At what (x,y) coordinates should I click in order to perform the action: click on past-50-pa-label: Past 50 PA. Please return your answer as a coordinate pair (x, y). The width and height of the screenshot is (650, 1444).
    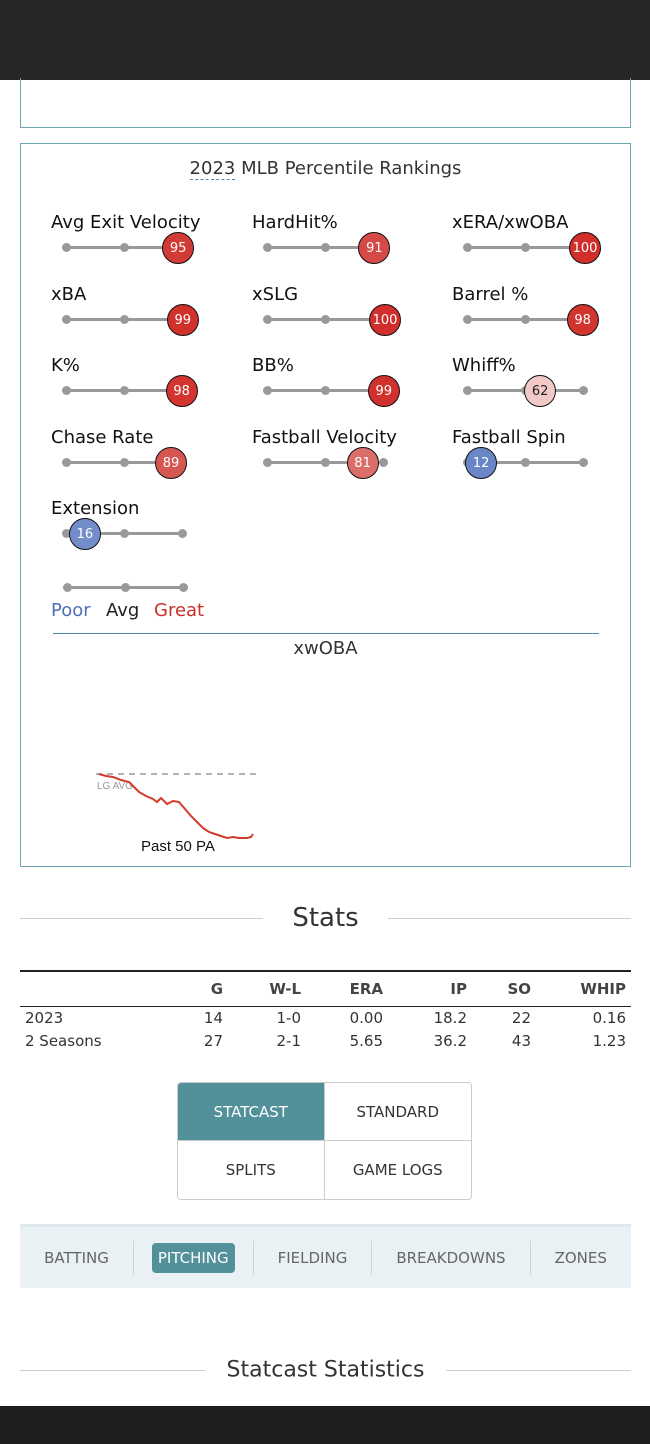
    Looking at the image, I should click on (178, 846).